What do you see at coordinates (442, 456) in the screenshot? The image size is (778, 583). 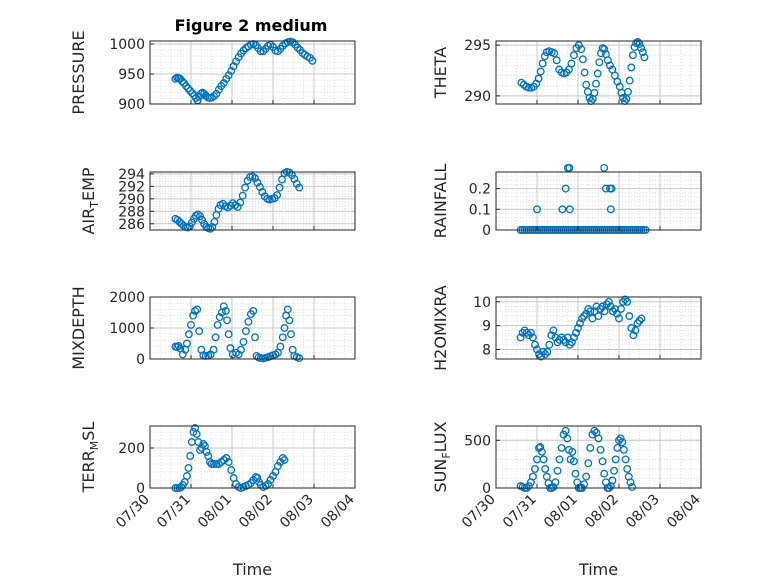 I see `y-axis-label: SUNFLUX` at bounding box center [442, 456].